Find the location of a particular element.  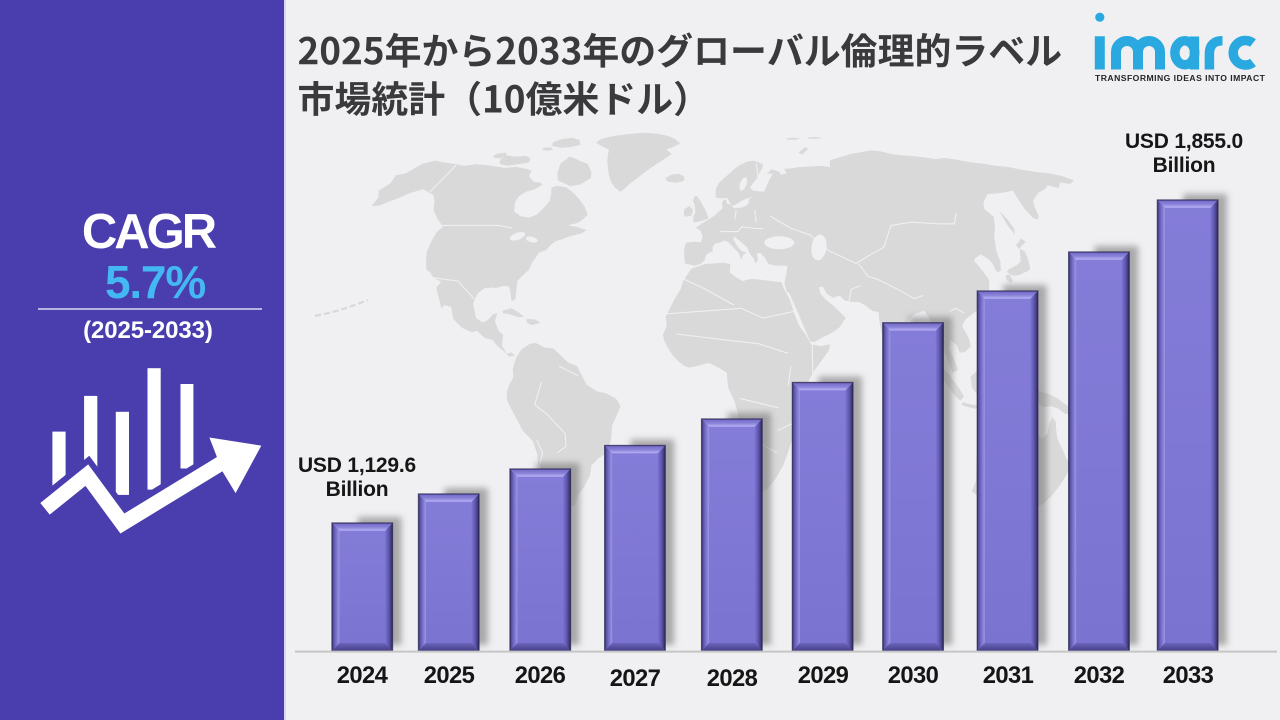

svg-text: TRANSFORMING IDEAS INTO IMPACT is located at coordinates (1180, 78).